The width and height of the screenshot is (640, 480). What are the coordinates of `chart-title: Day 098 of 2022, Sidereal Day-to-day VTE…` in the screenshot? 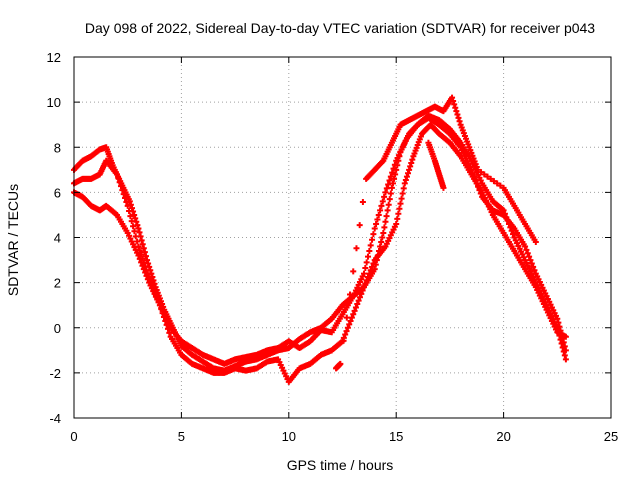 It's located at (340, 28).